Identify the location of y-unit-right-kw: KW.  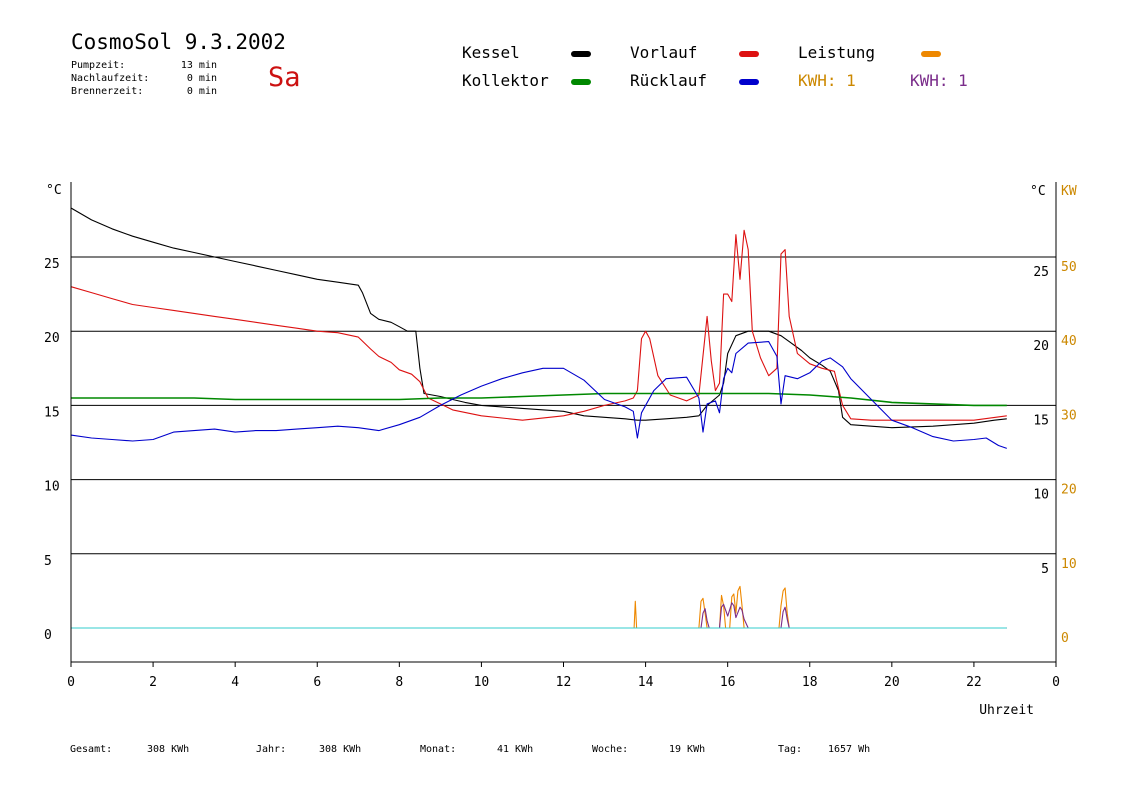
(1069, 191).